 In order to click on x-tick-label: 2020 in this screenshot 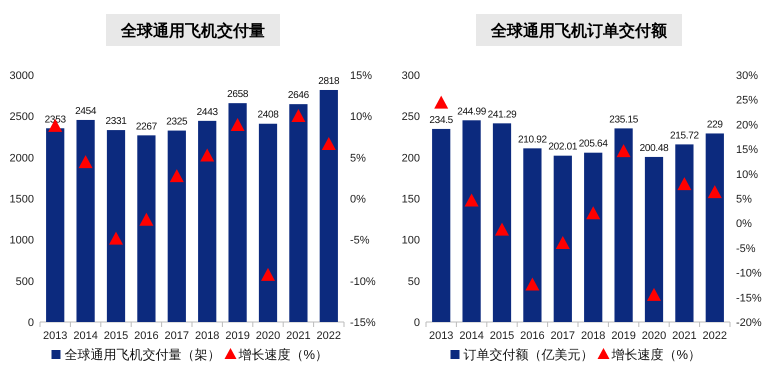, I will do `click(268, 336)`.